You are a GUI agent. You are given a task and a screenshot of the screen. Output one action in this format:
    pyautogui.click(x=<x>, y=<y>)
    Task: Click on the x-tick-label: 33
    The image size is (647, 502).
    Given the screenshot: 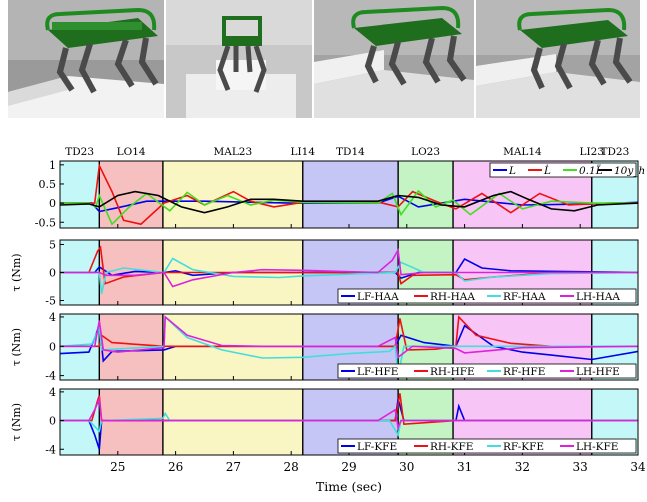 What is the action you would take?
    pyautogui.click(x=580, y=467)
    